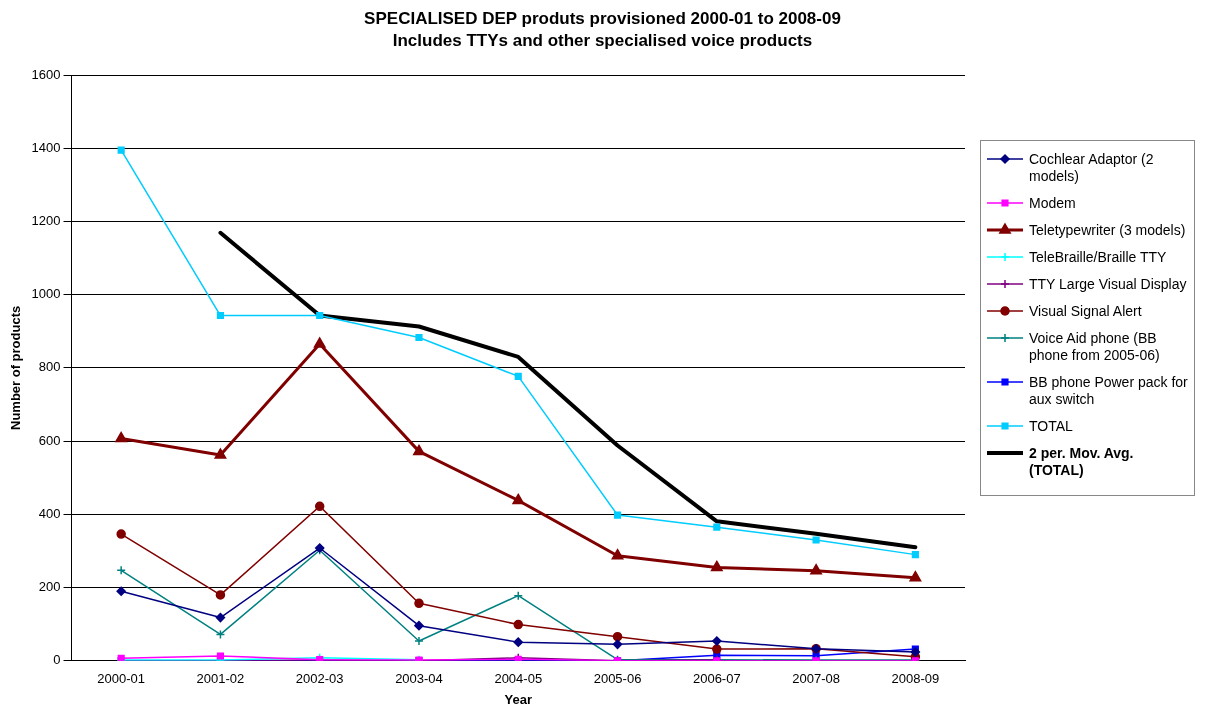 This screenshot has height=710, width=1205. What do you see at coordinates (419, 679) in the screenshot?
I see `x-tick-label: 2003-04` at bounding box center [419, 679].